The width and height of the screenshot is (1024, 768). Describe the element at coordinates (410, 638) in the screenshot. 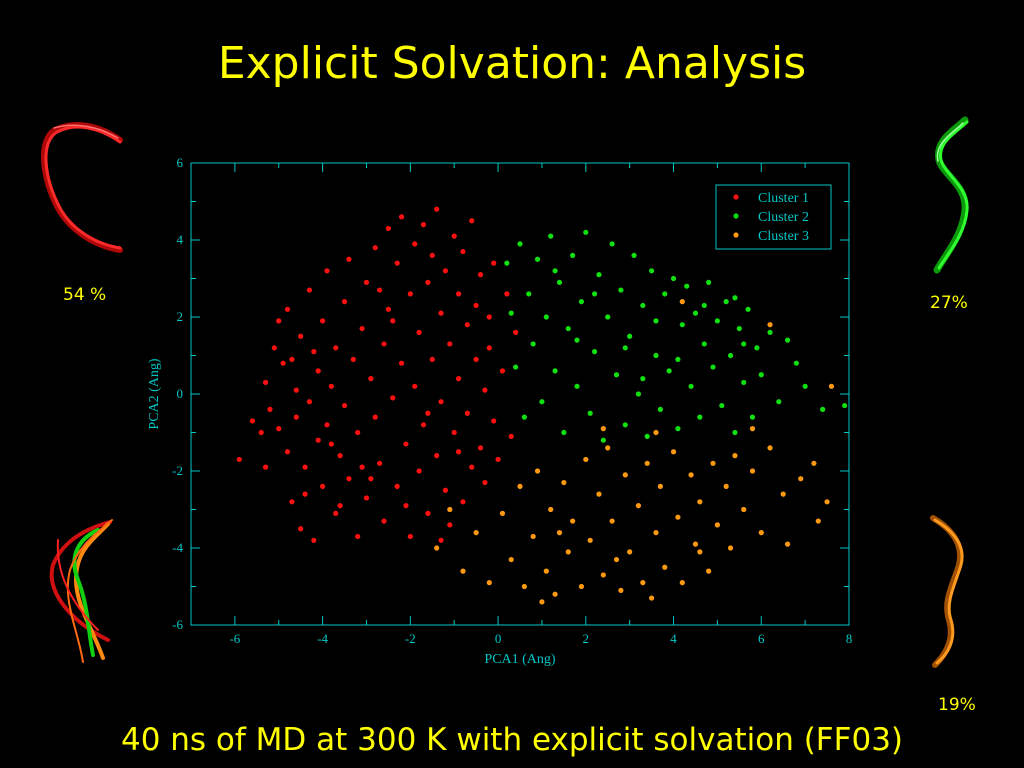

I see `x-tick-label: -2` at that location.